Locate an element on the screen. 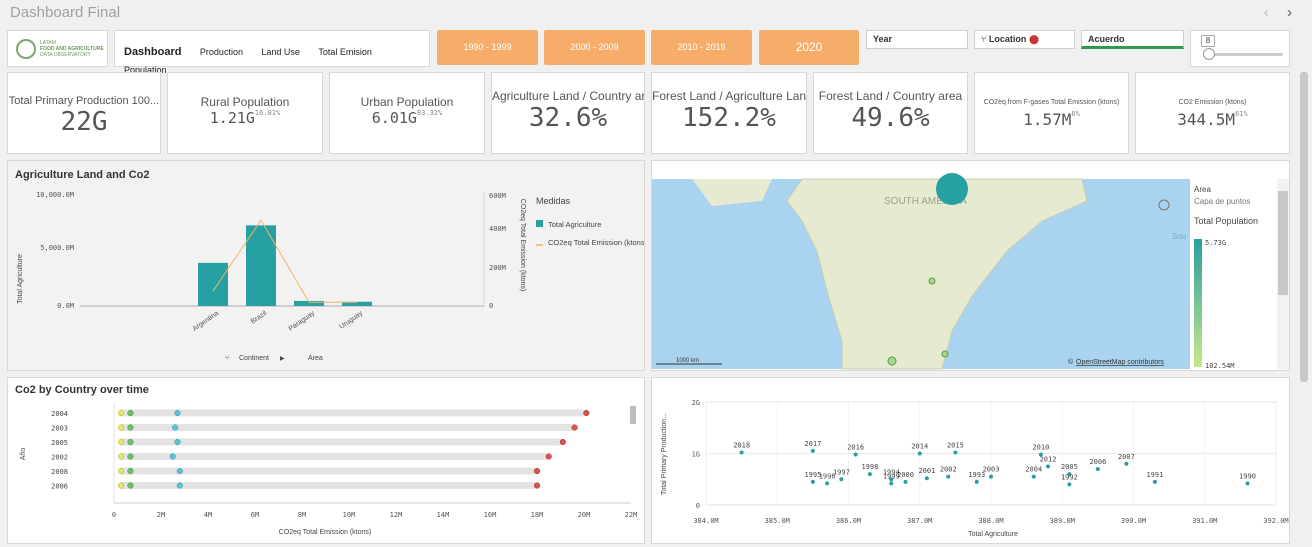 The height and width of the screenshot is (547, 1312). period-button-1990: 1990 - 1999 is located at coordinates (487, 47).